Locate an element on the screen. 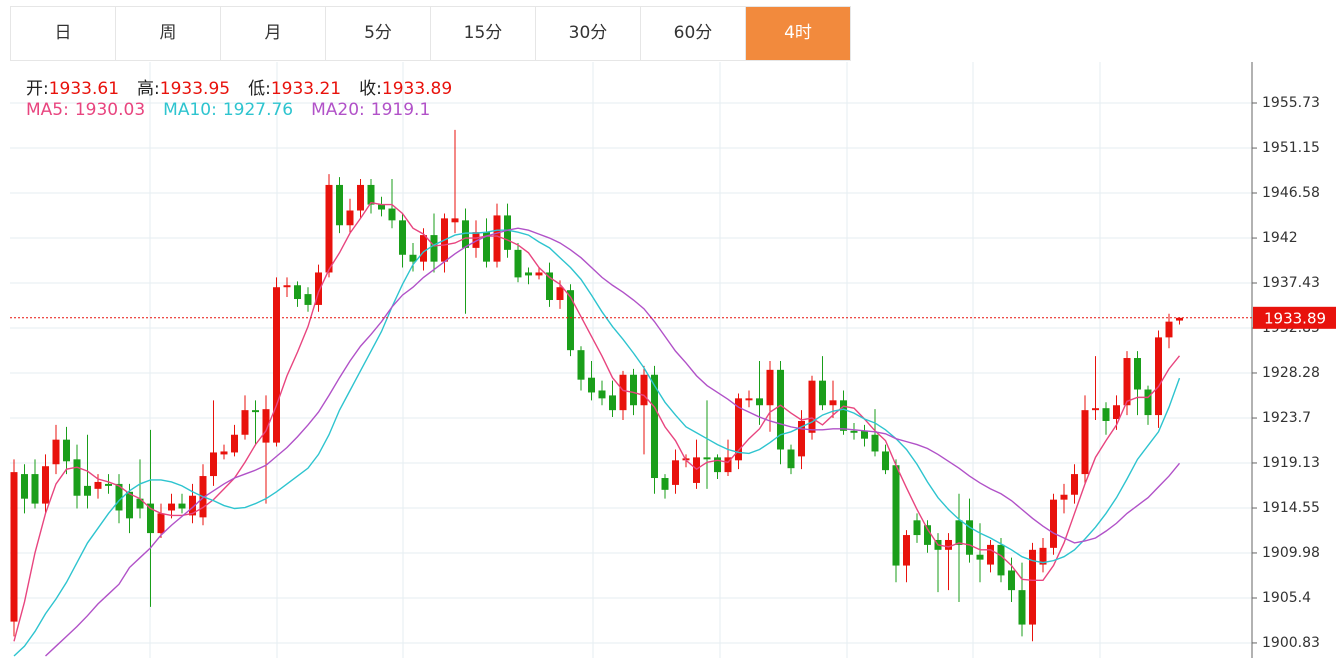  tab: 4时 is located at coordinates (798, 33).